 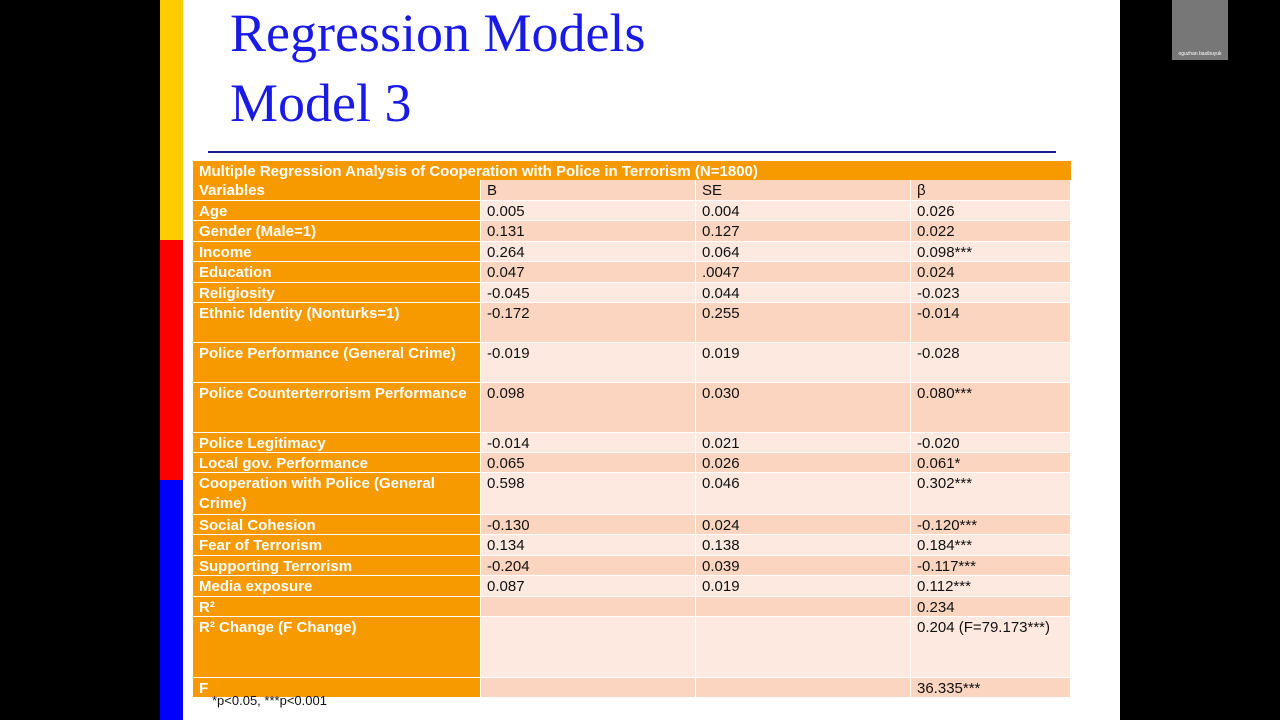 What do you see at coordinates (990, 442) in the screenshot?
I see `table-cell: -0.020` at bounding box center [990, 442].